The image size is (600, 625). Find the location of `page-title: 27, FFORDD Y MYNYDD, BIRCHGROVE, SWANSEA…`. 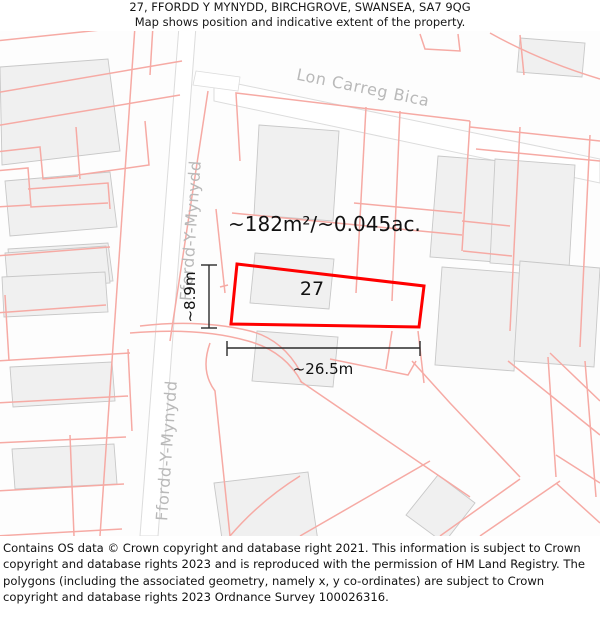

page-title: 27, FFORDD Y MYNYDD, BIRCHGROVE, SWANSEA… is located at coordinates (300, 7).